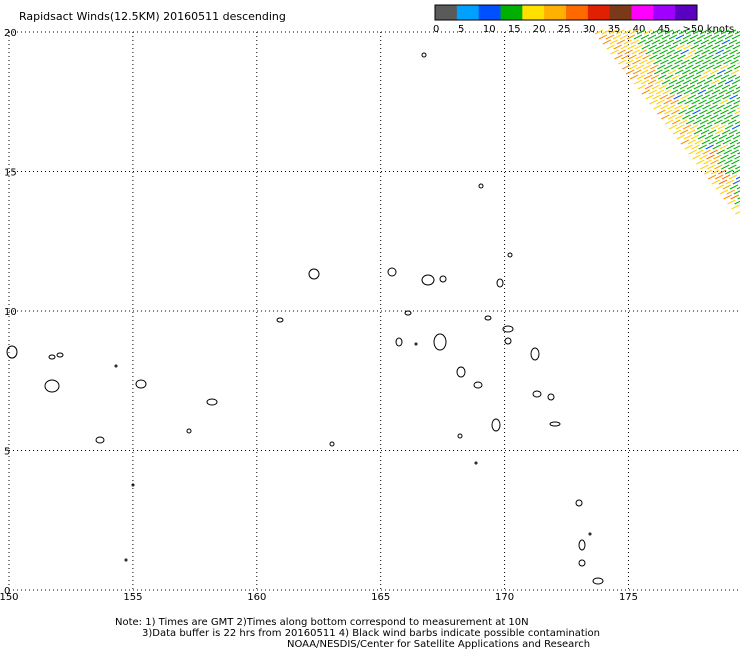 The image size is (740, 650). What do you see at coordinates (380, 597) in the screenshot?
I see `x-tick-label: 165` at bounding box center [380, 597].